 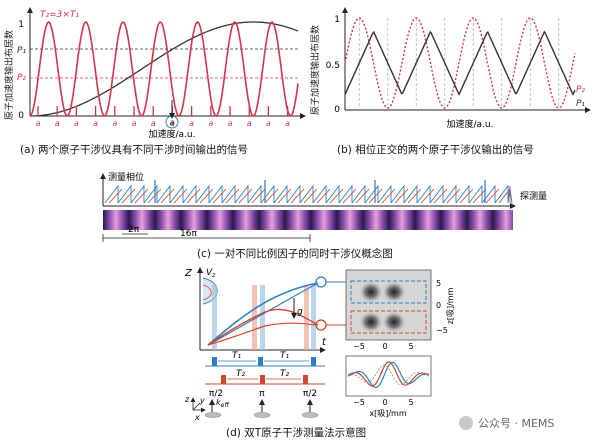 I want to click on panel-d-profile-plot, so click(x=388, y=376).